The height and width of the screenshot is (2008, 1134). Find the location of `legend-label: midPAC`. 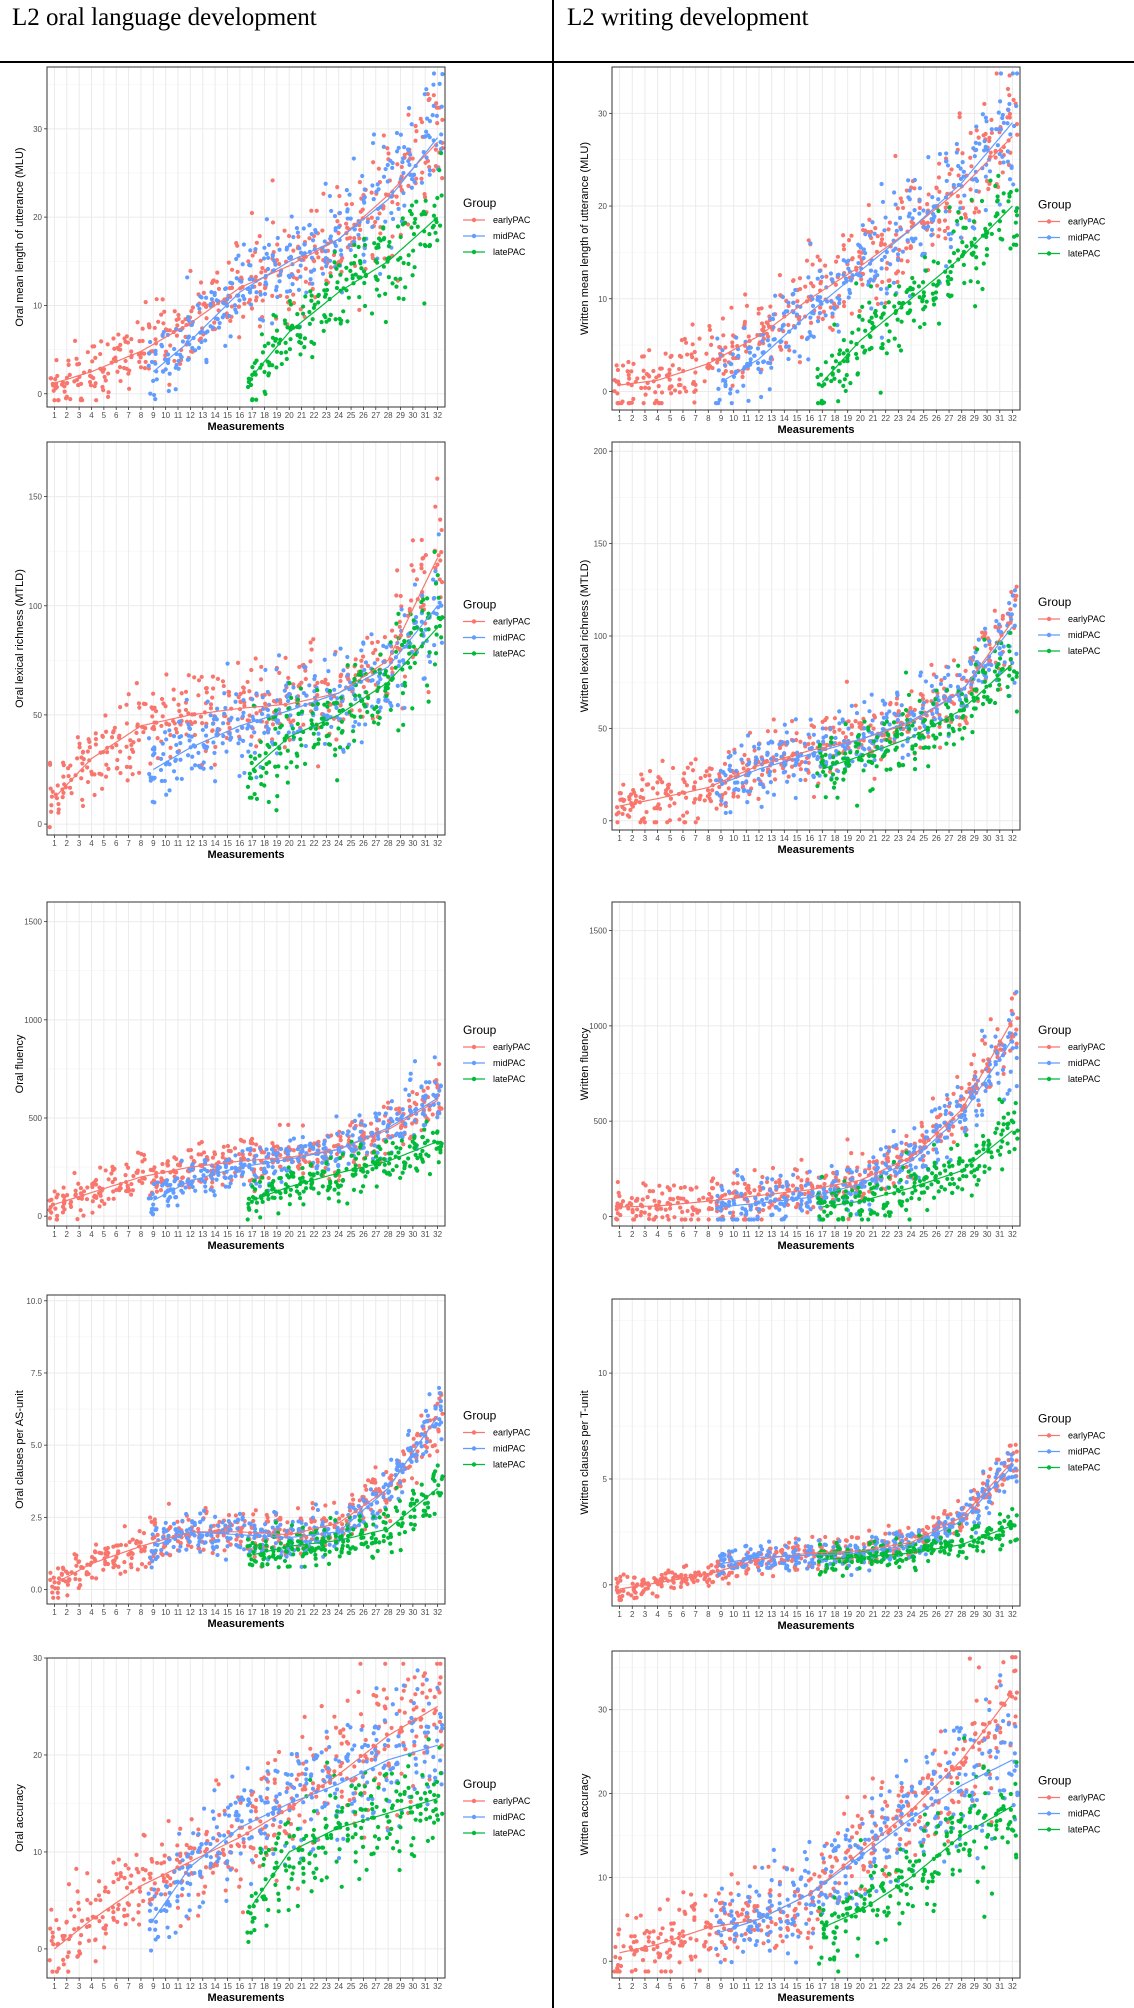

legend-label: midPAC is located at coordinates (509, 1449).